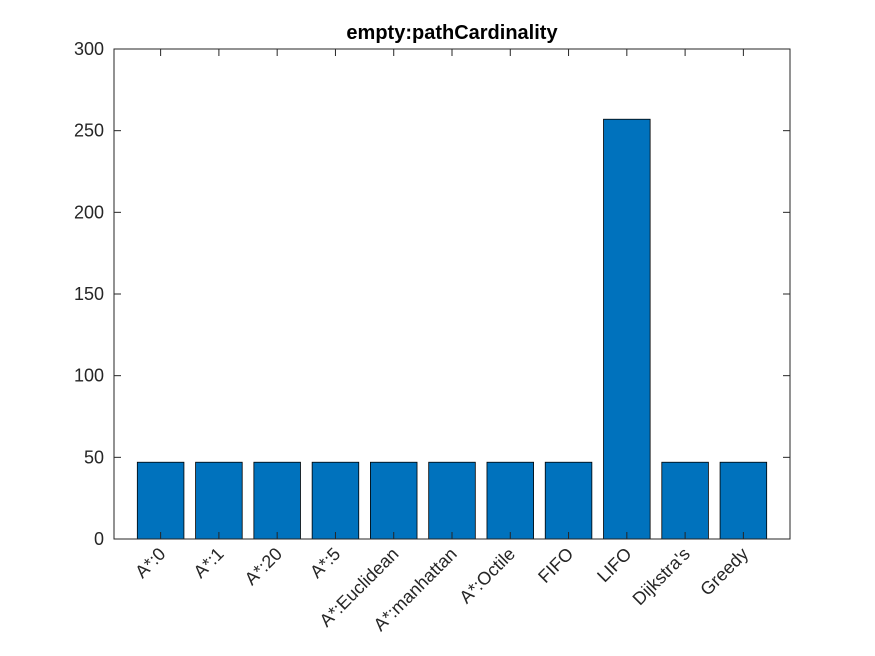 This screenshot has width=875, height=656. I want to click on x-tick-label: A*:0, so click(150, 563).